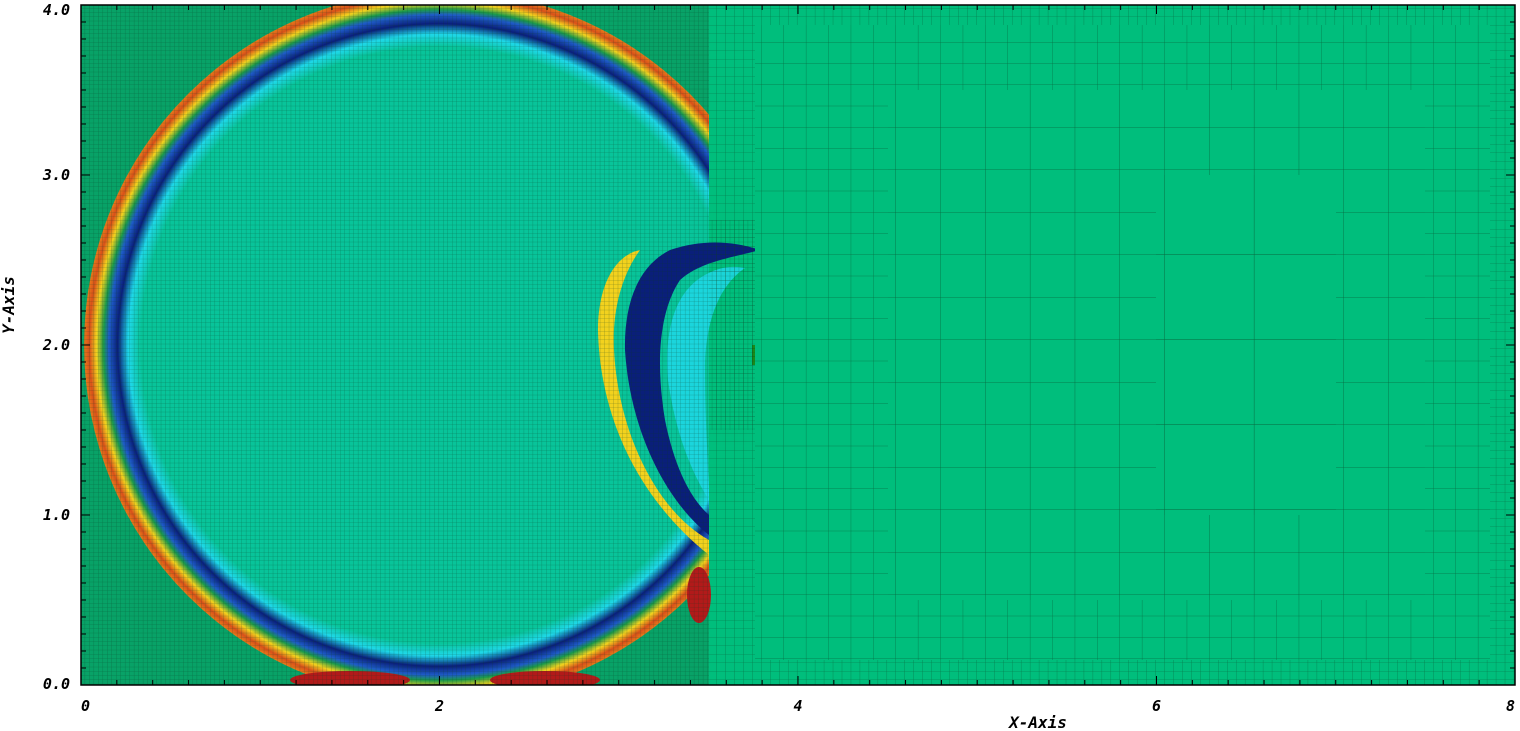 The height and width of the screenshot is (731, 1520). I want to click on x-tick-label: 6, so click(1156, 706).